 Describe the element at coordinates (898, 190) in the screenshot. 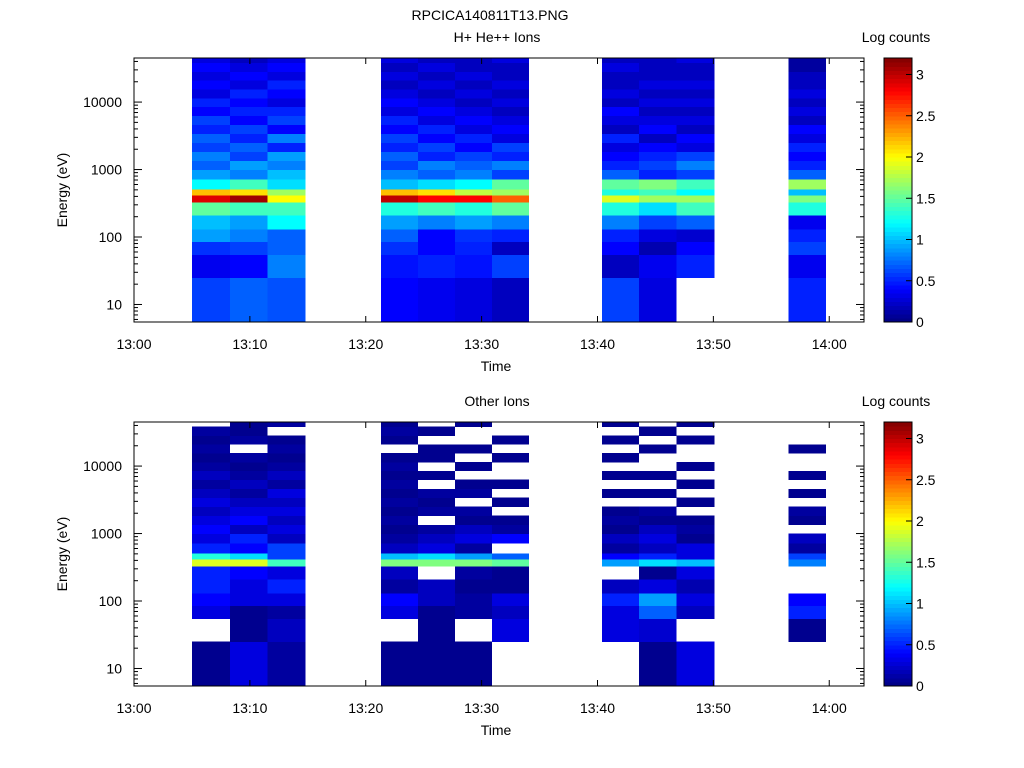

I see `colorbar-frame` at that location.